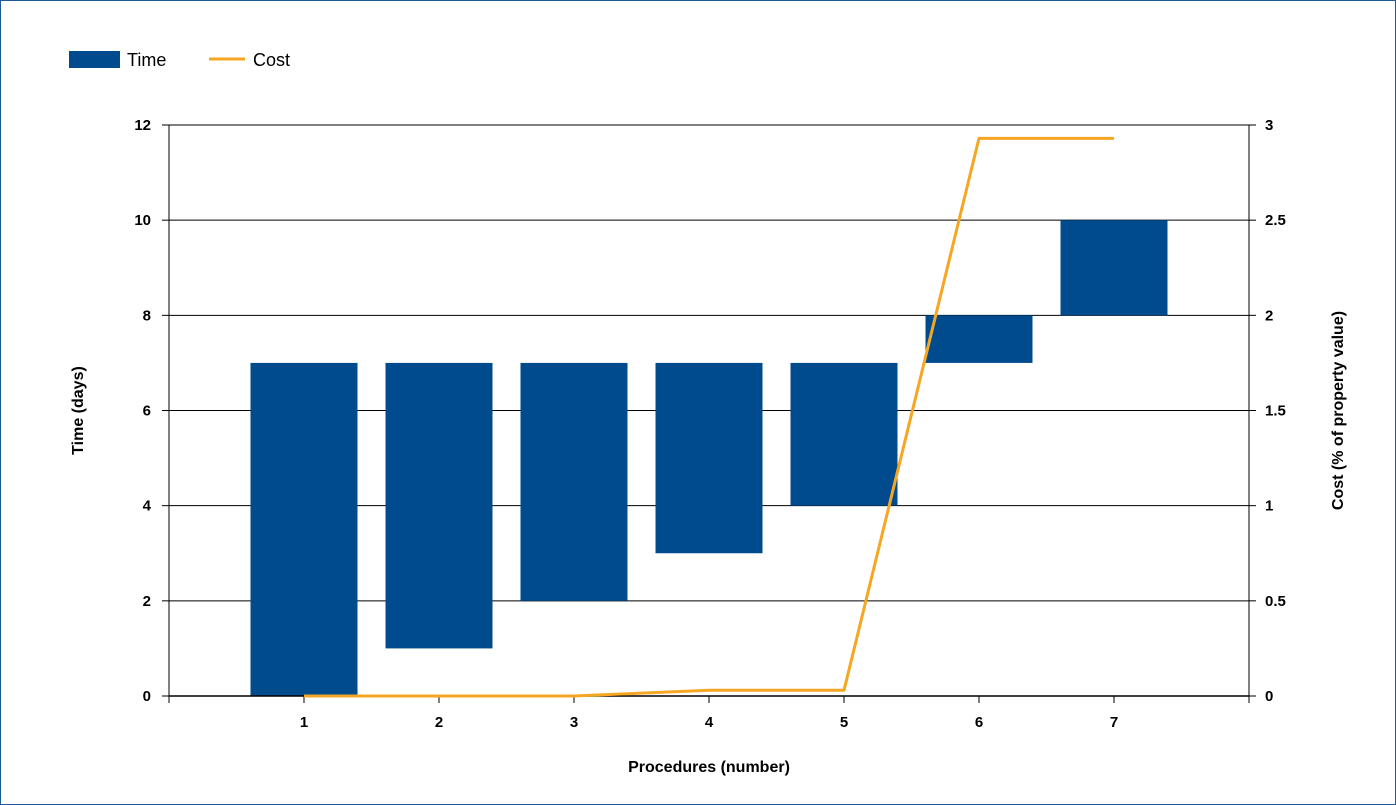  Describe the element at coordinates (78, 410) in the screenshot. I see `y-axis-title: Time (days)` at that location.